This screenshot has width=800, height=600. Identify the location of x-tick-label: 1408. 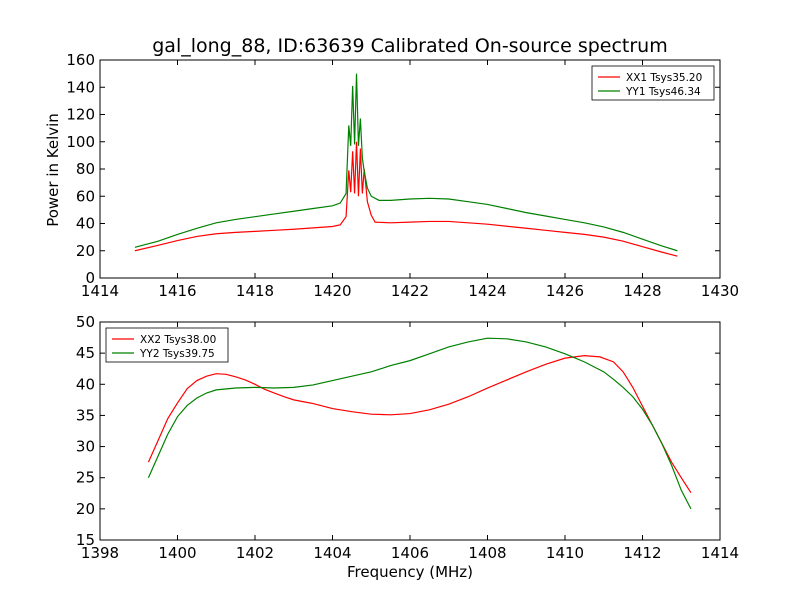
(487, 553).